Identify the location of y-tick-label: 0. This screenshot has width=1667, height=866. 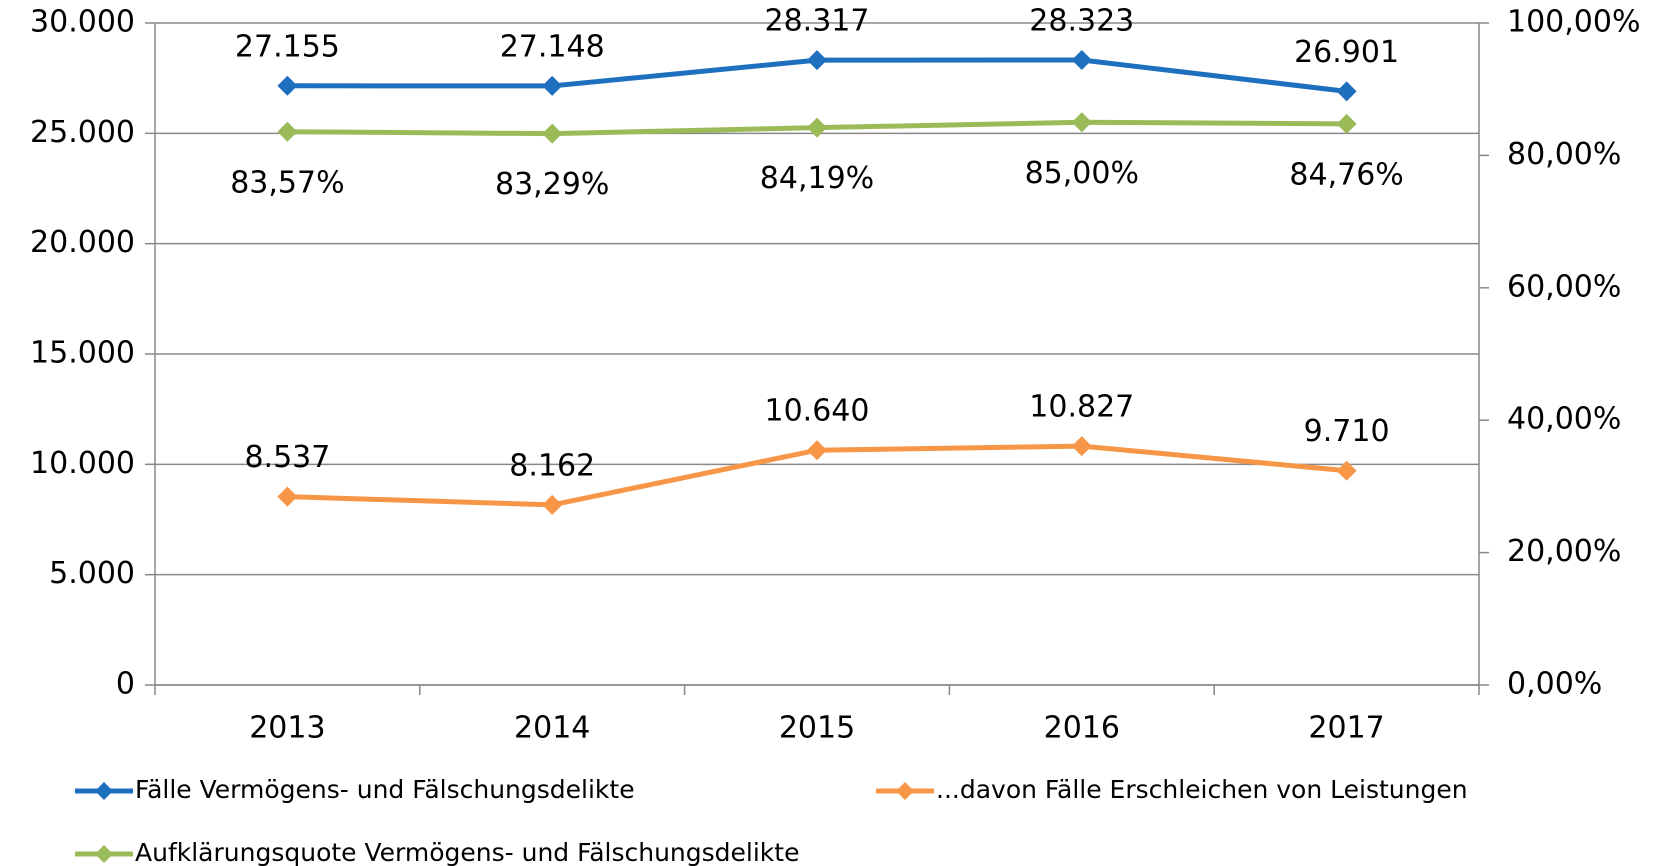
(125, 684).